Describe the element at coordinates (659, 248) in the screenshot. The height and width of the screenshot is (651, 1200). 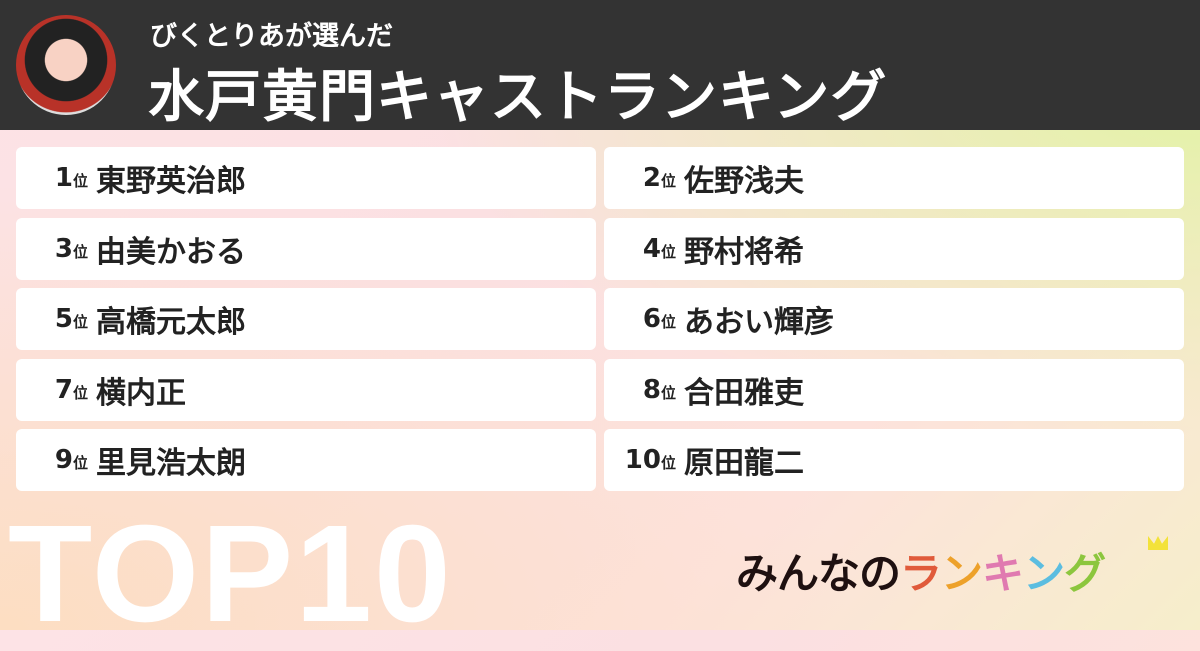
I see `rank-number: 4位` at that location.